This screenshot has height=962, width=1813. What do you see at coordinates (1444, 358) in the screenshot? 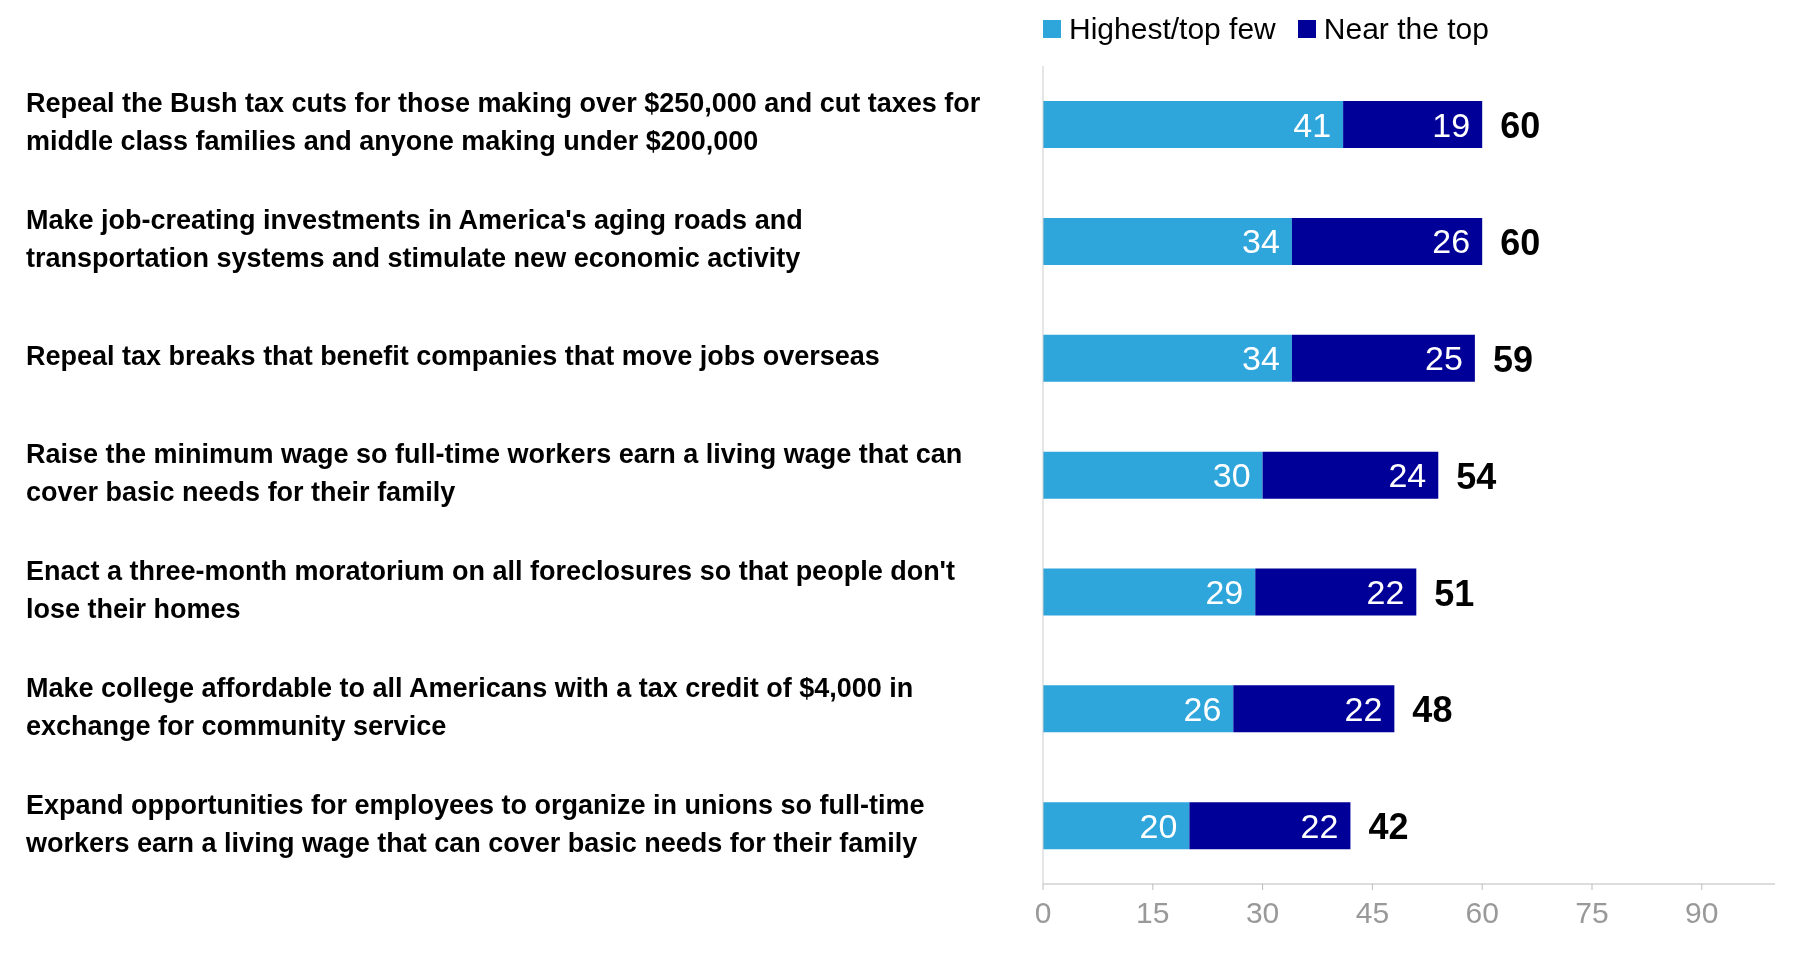
I see `data-label: 25` at bounding box center [1444, 358].